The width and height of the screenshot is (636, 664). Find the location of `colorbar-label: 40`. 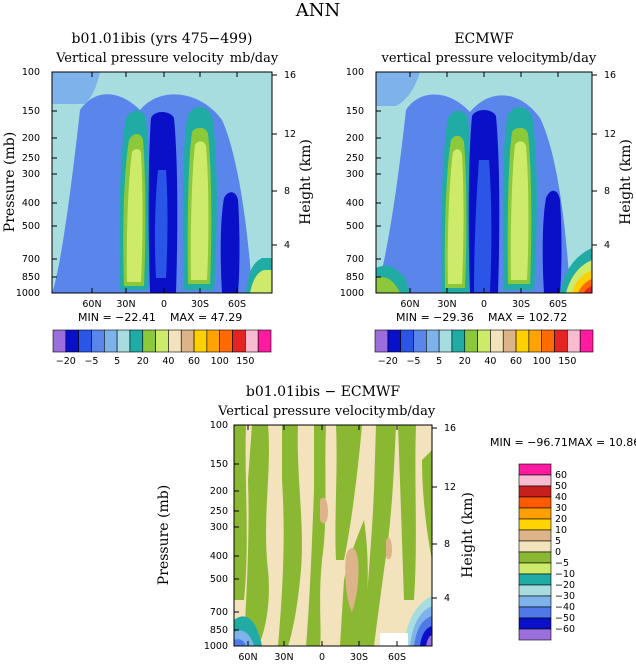

colorbar-label: 40 is located at coordinates (561, 497).